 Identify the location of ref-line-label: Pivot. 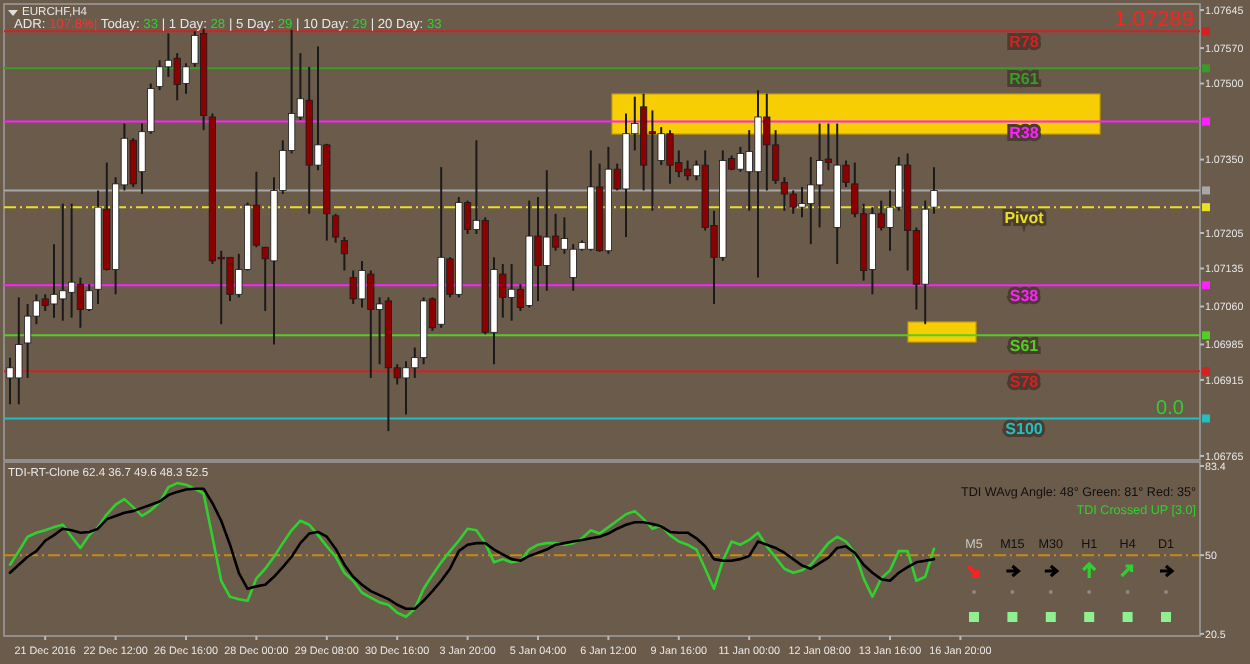
(1024, 218).